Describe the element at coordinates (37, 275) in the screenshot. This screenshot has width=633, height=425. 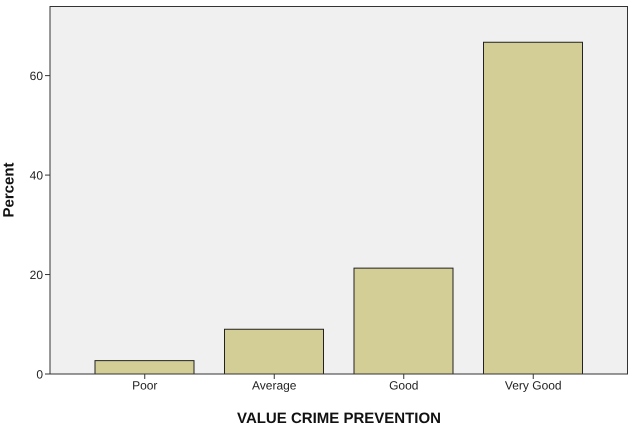
I see `y-tick-label: 20` at that location.